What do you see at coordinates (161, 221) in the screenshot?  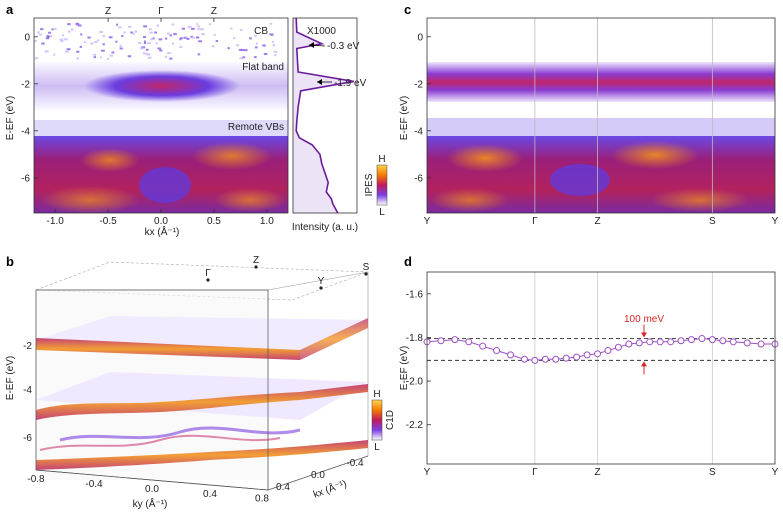 I see `panel-a-xtick-label: 0.0` at bounding box center [161, 221].